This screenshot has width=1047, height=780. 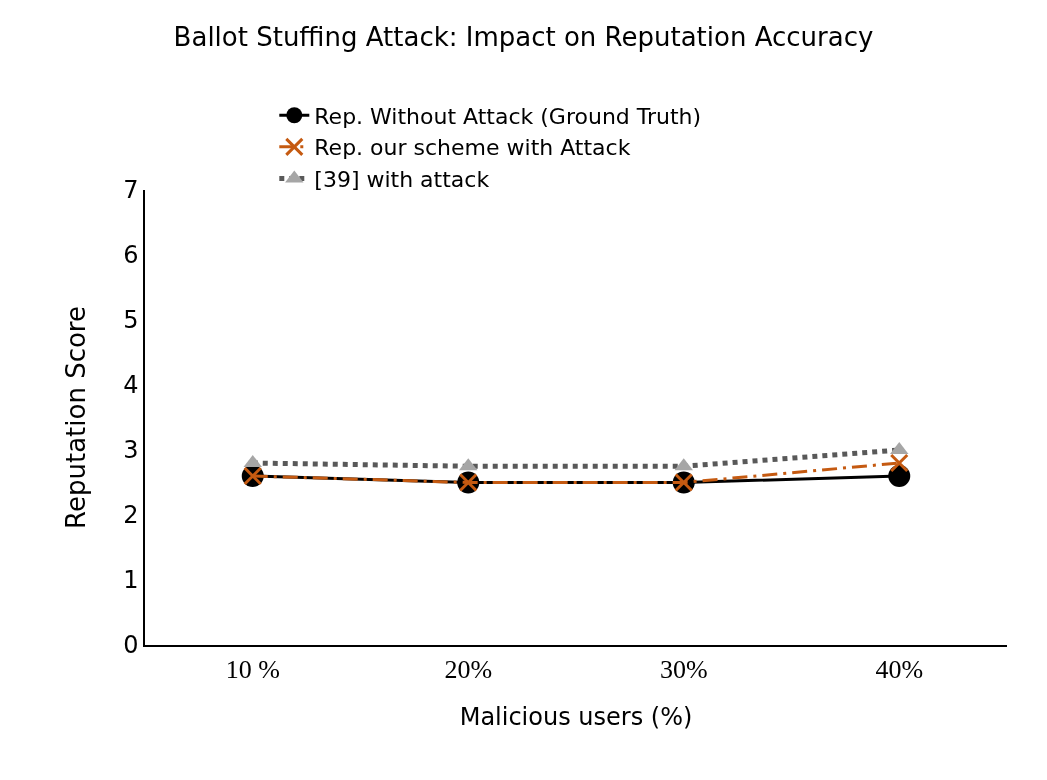 I want to click on y-tick-label: 2, so click(x=131, y=515).